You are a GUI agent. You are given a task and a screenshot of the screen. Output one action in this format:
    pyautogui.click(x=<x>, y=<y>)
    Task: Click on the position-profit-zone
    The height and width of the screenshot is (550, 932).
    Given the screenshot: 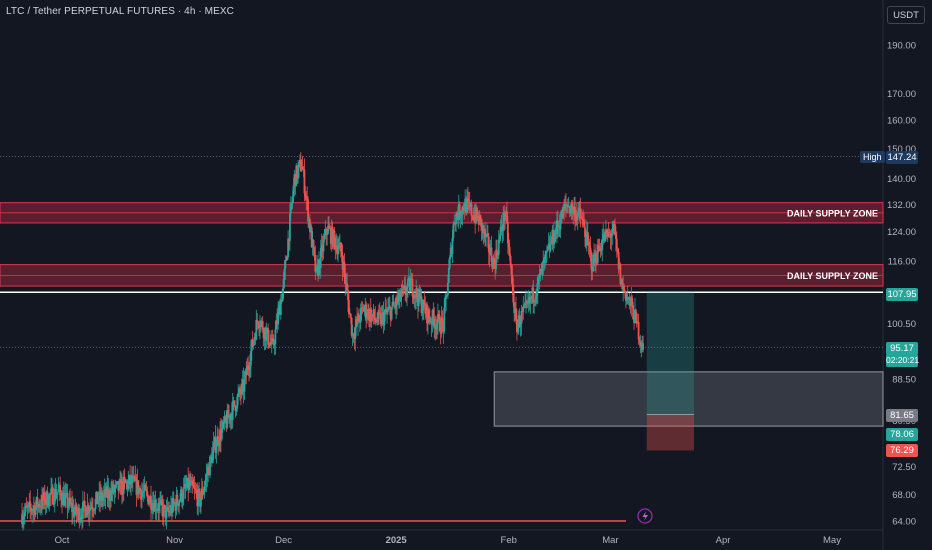 What is the action you would take?
    pyautogui.click(x=670, y=353)
    